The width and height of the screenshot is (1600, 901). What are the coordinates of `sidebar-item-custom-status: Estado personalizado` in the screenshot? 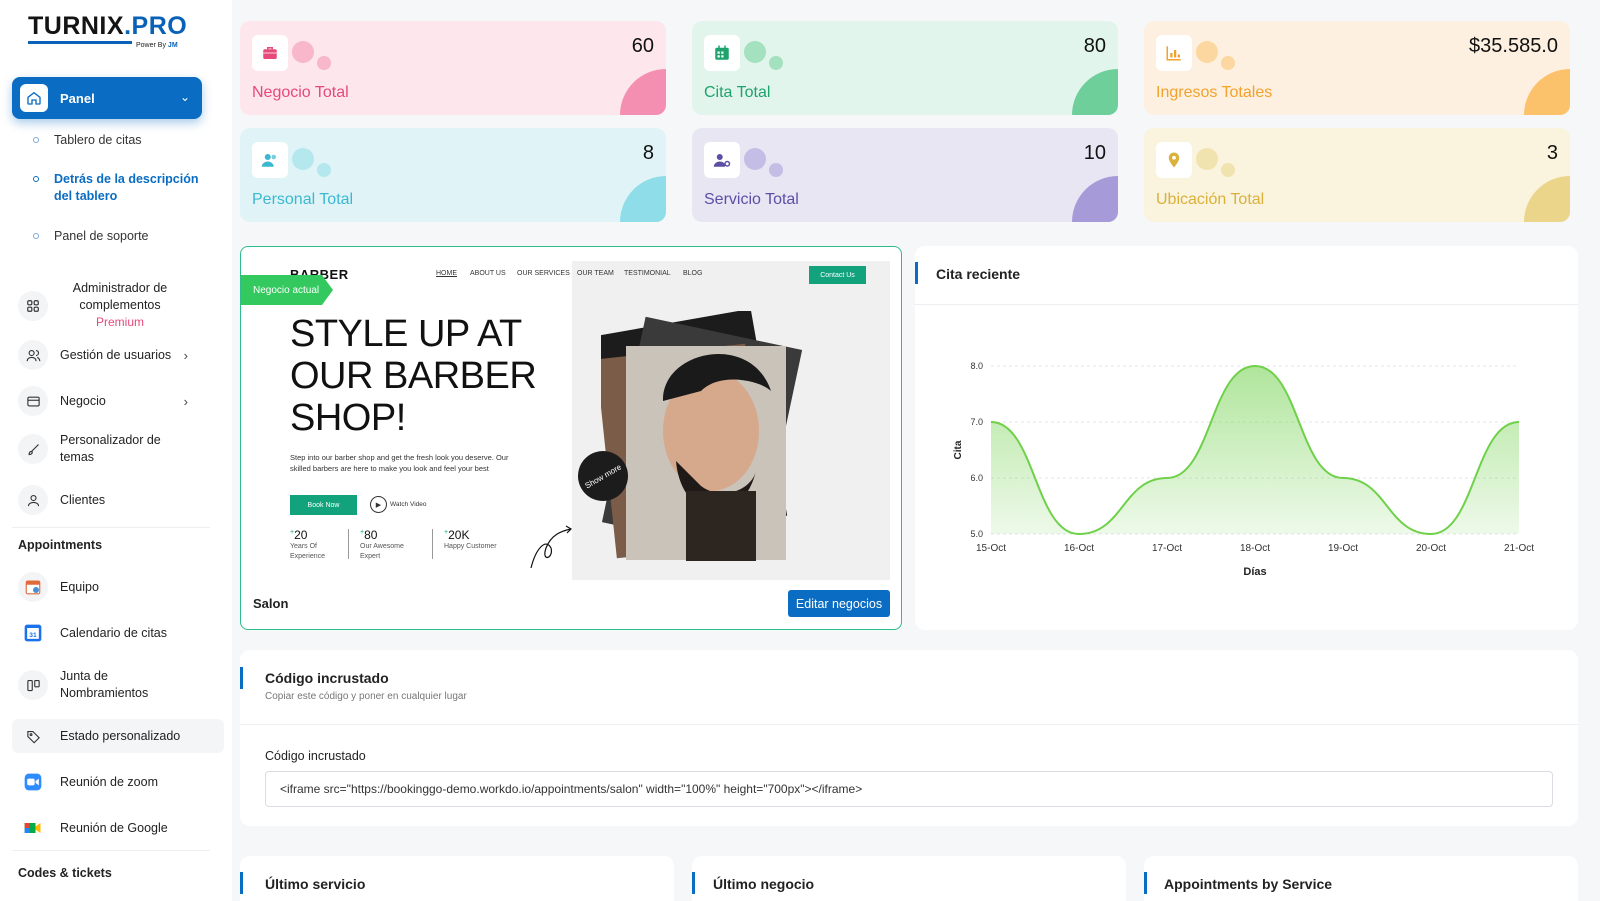 It's located at (118, 736).